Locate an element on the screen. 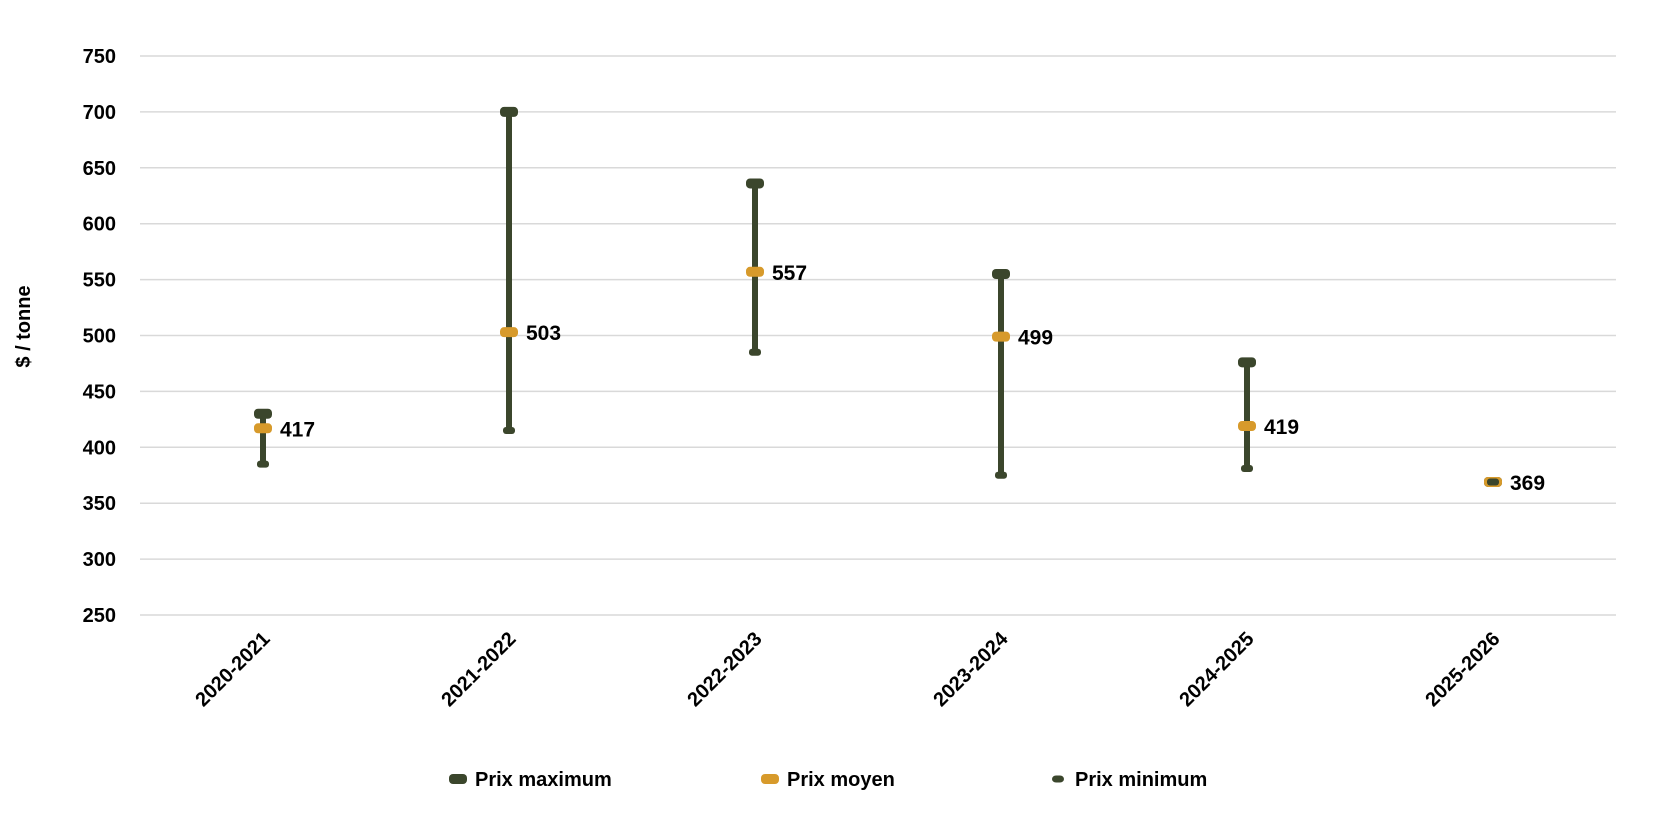 The image size is (1654, 822). y-tick-label: 350 is located at coordinates (99, 504).